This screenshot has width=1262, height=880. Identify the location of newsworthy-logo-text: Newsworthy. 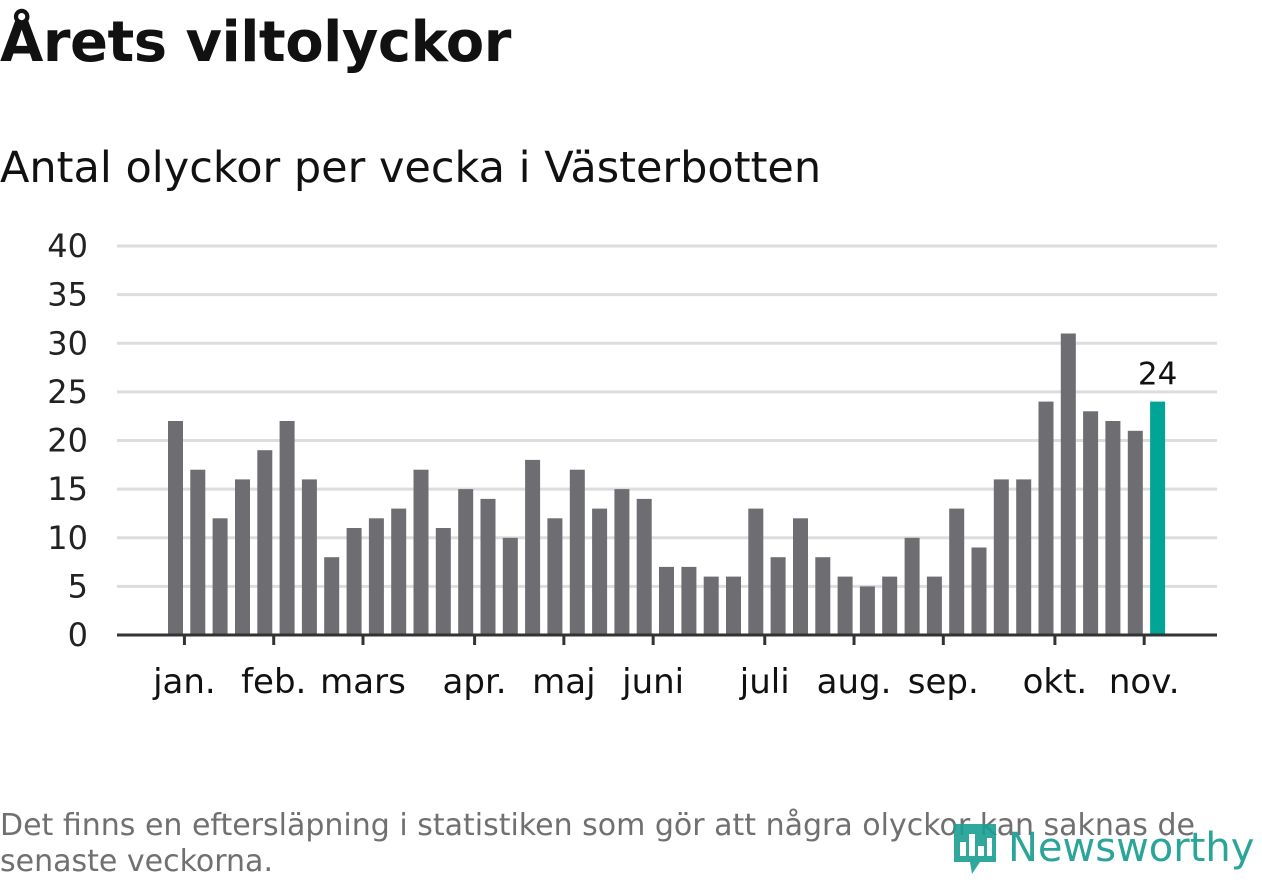
(1131, 848).